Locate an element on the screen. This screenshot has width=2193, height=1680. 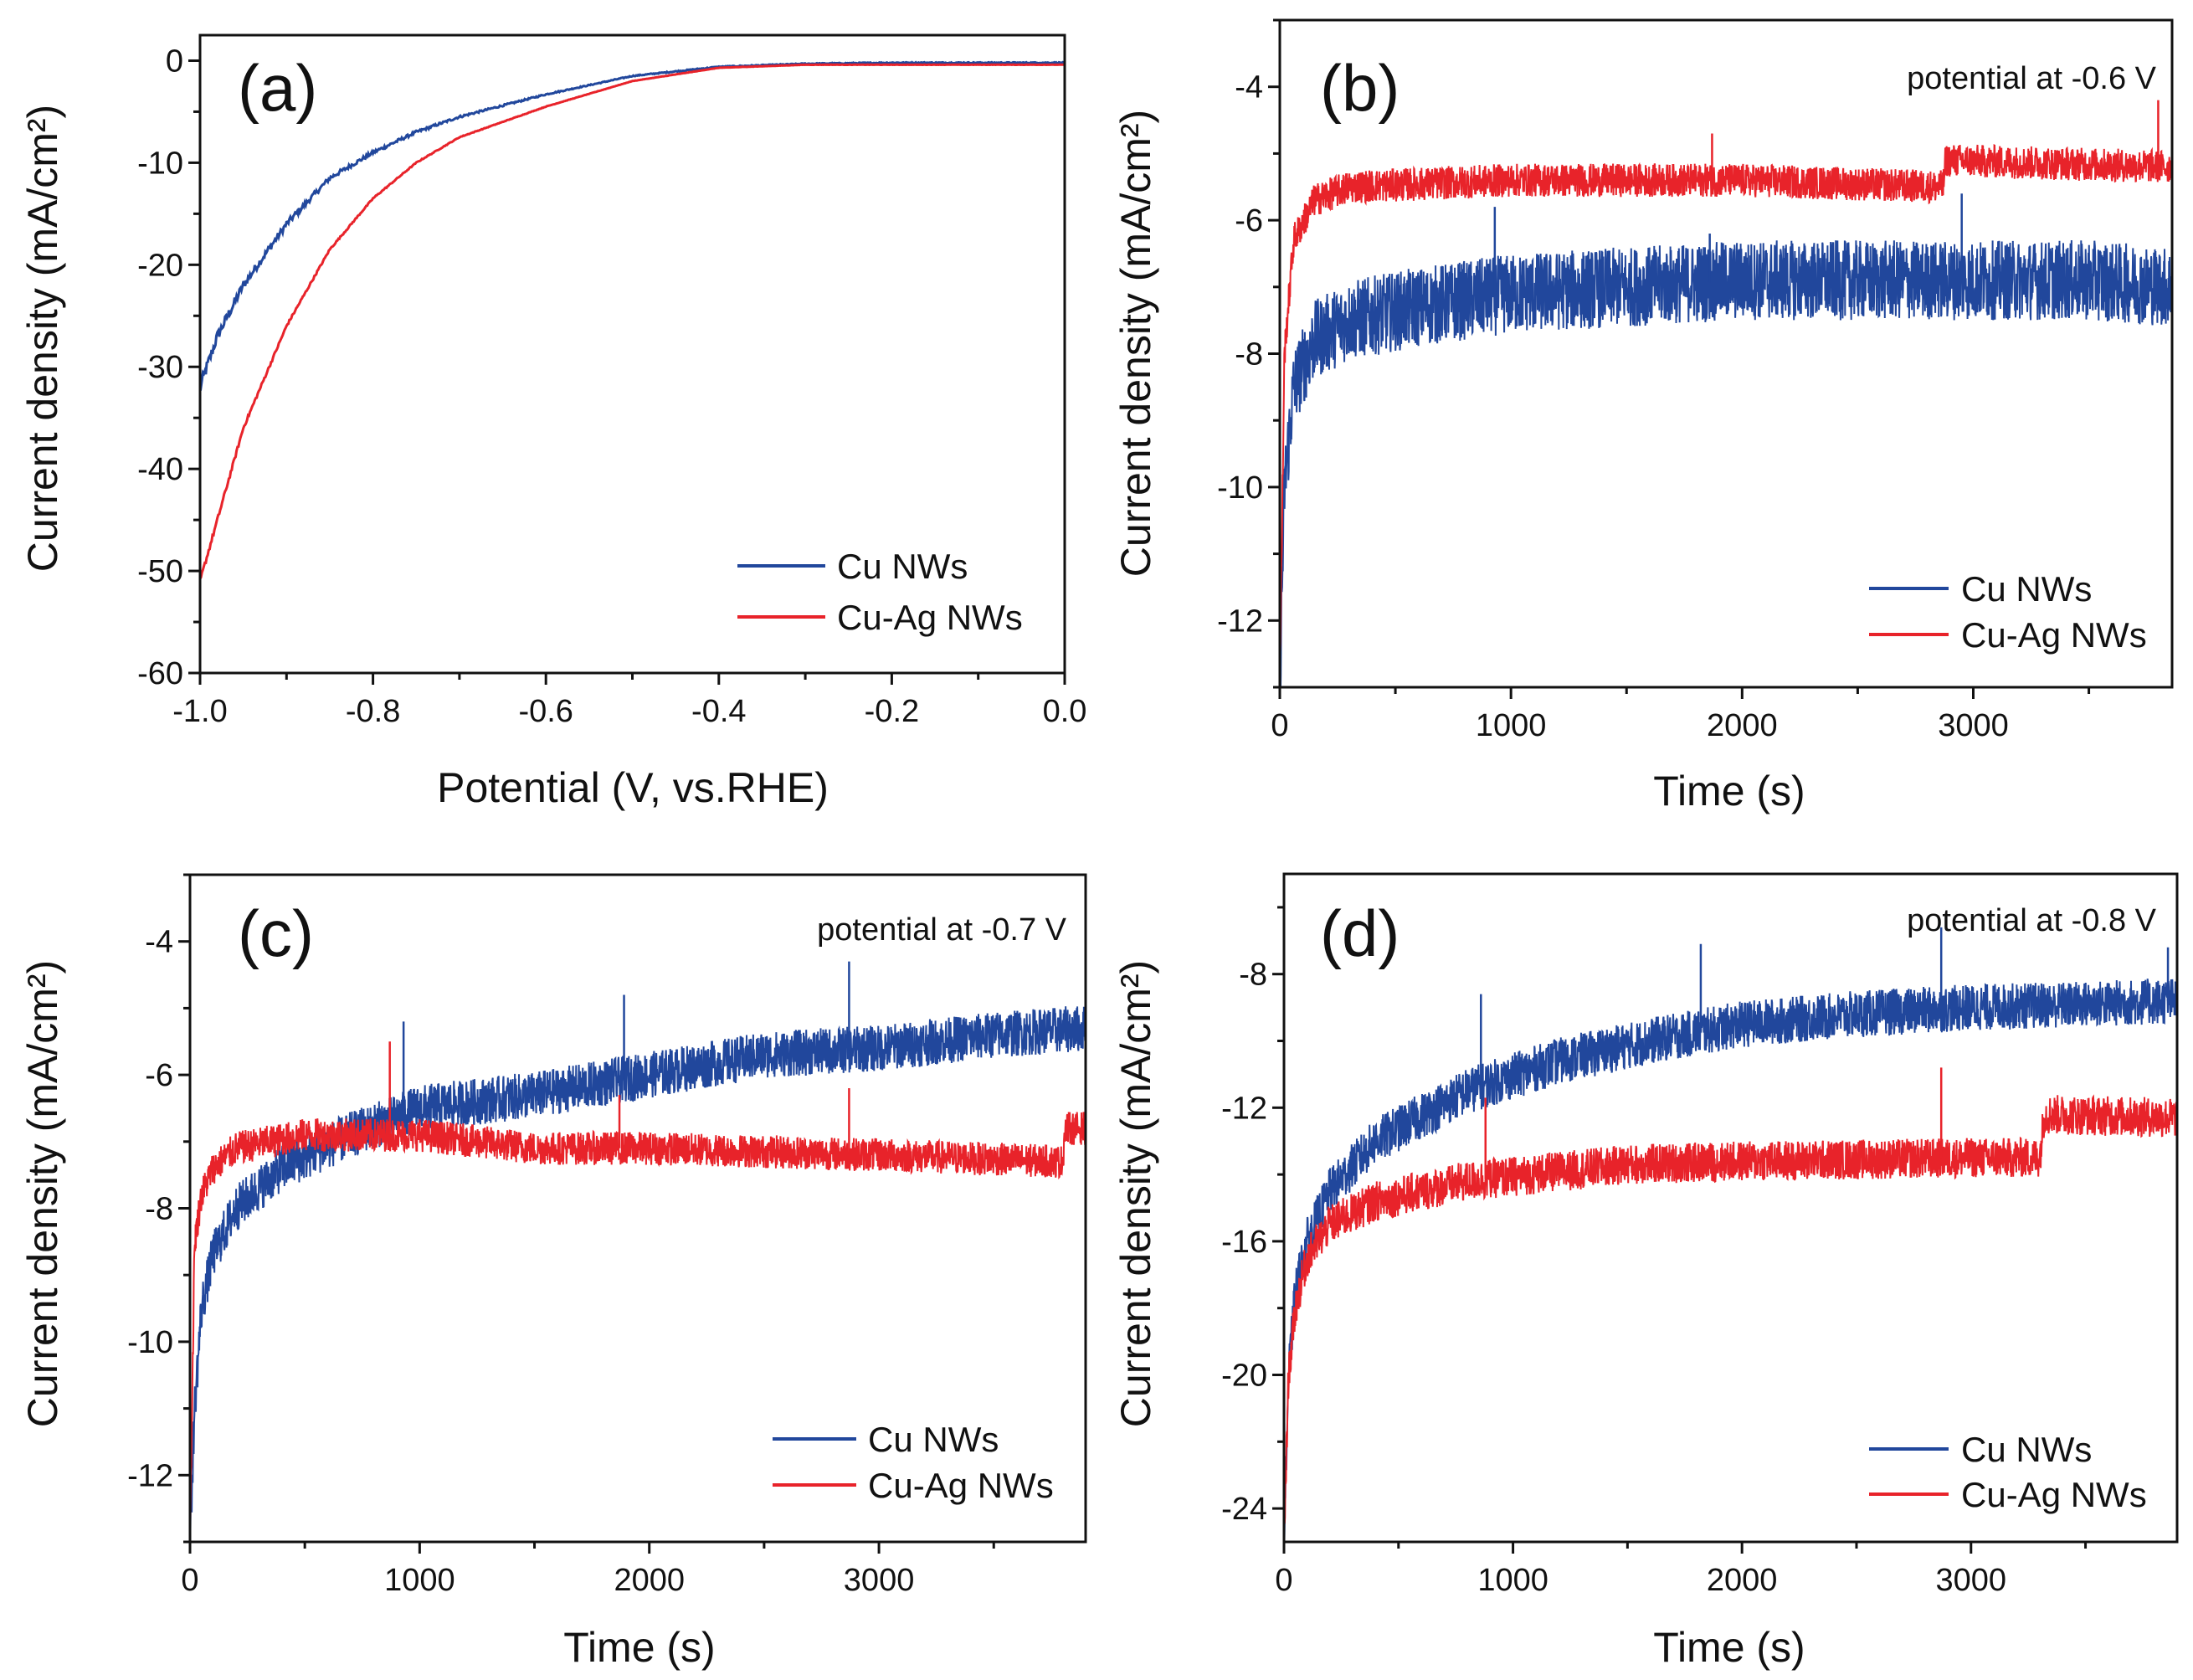
y-tick-label: 0 is located at coordinates (174, 61).